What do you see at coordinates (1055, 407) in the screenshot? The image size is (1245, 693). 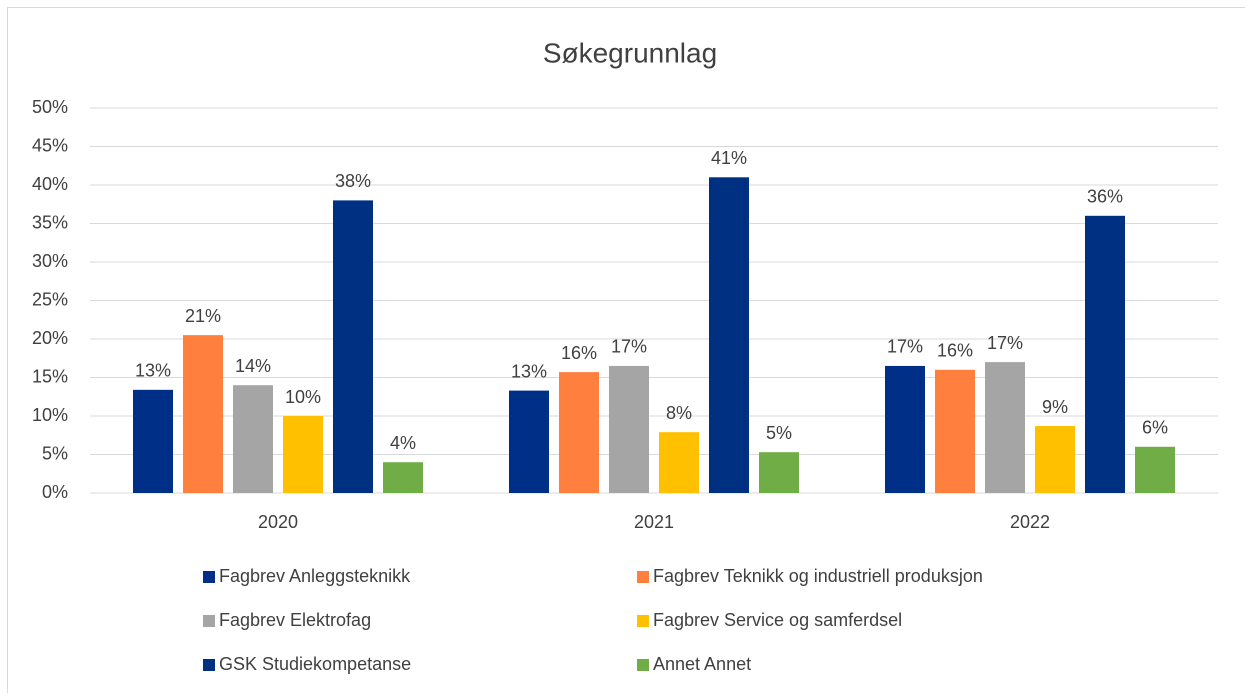 I see `data-label: 9%` at bounding box center [1055, 407].